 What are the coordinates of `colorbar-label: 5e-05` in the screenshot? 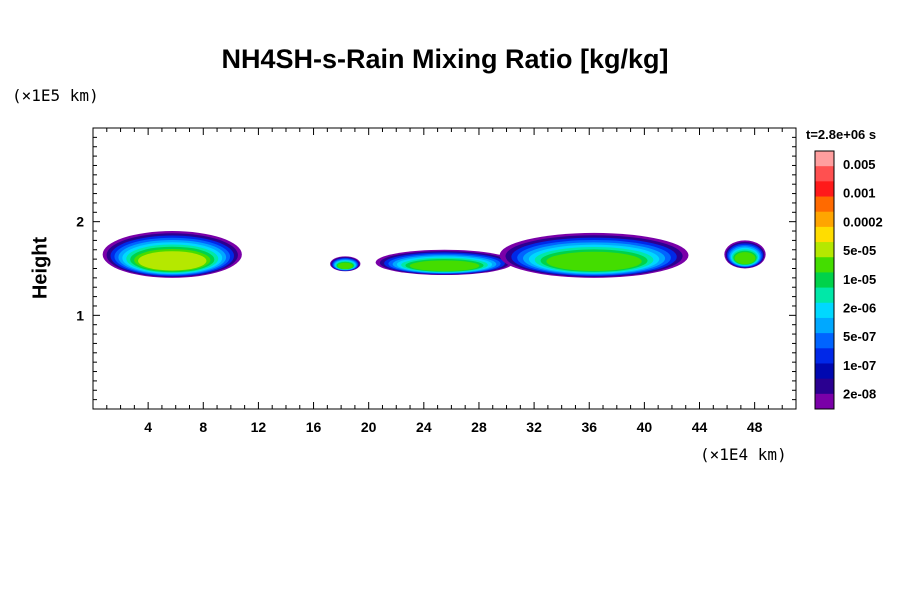 It's located at (859, 250).